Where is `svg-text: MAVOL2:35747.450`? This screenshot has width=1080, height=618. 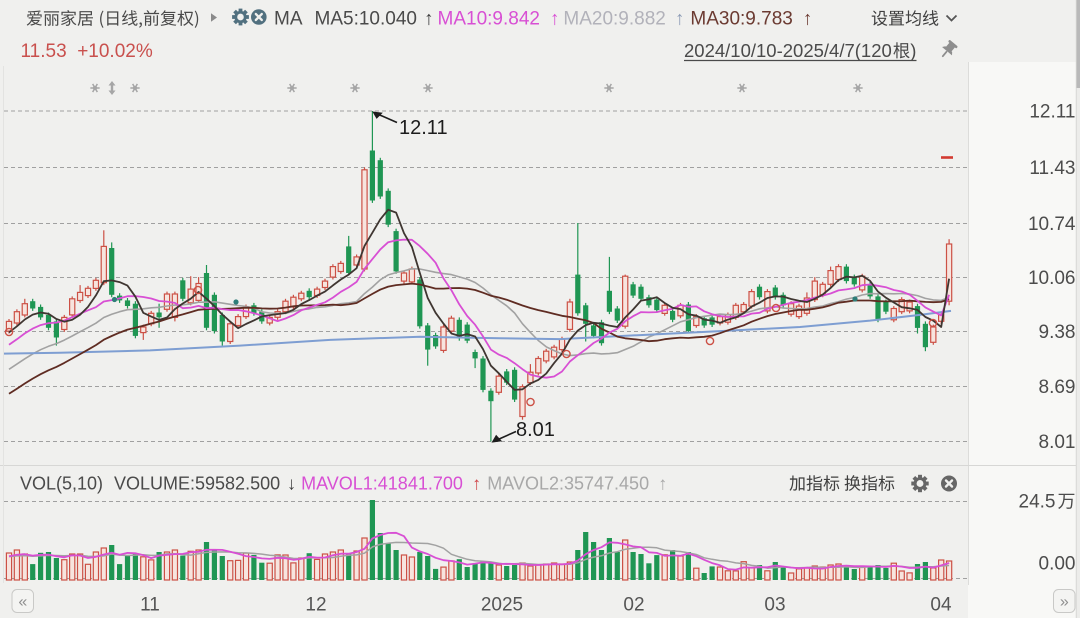
svg-text: MAVOL2:35747.450 is located at coordinates (568, 484).